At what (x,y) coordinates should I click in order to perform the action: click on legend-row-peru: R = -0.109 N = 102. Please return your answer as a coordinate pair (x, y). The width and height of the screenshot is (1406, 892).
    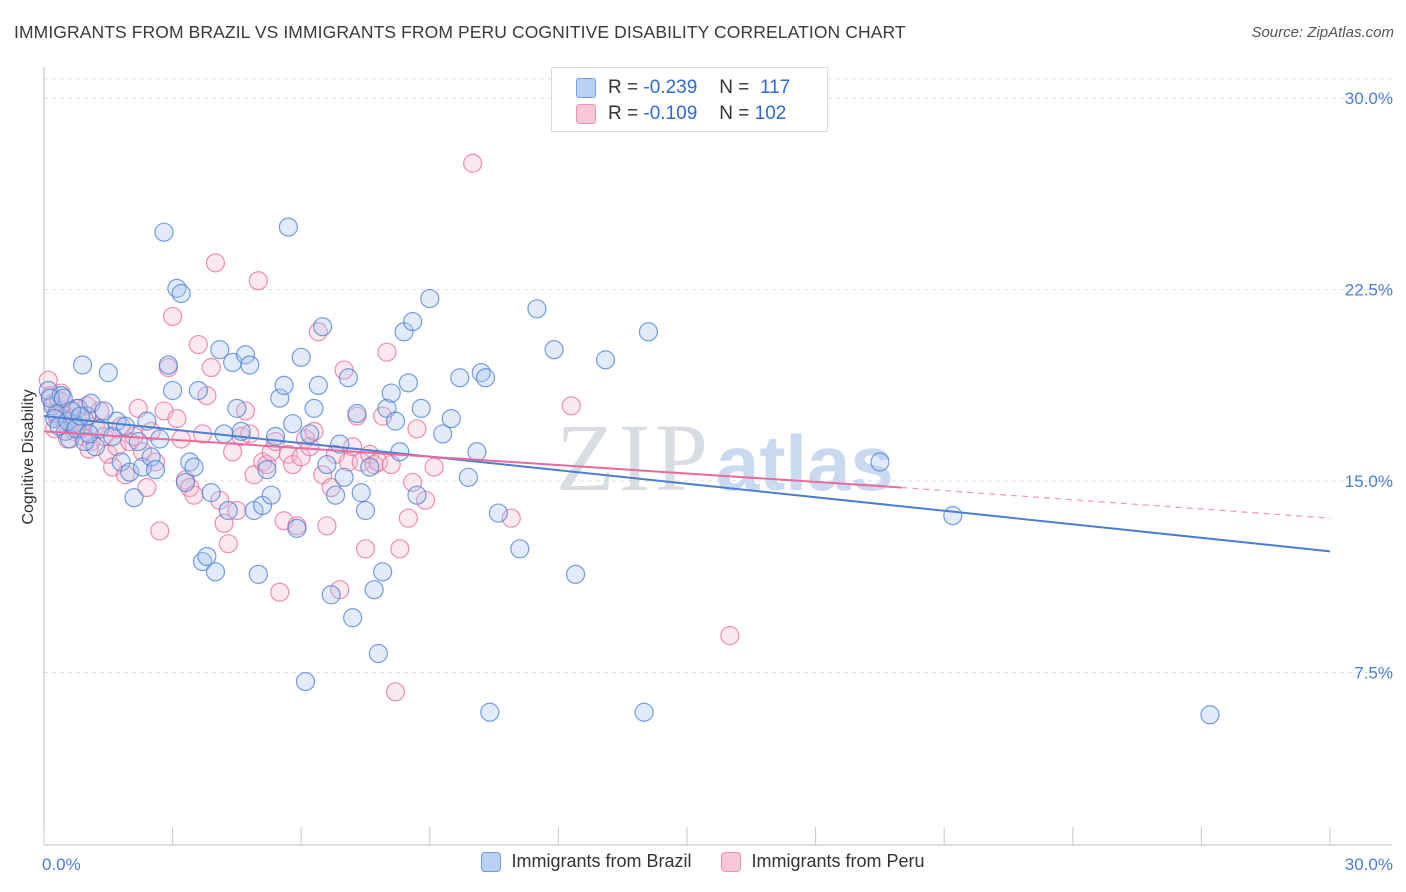
    Looking at the image, I should click on (681, 114).